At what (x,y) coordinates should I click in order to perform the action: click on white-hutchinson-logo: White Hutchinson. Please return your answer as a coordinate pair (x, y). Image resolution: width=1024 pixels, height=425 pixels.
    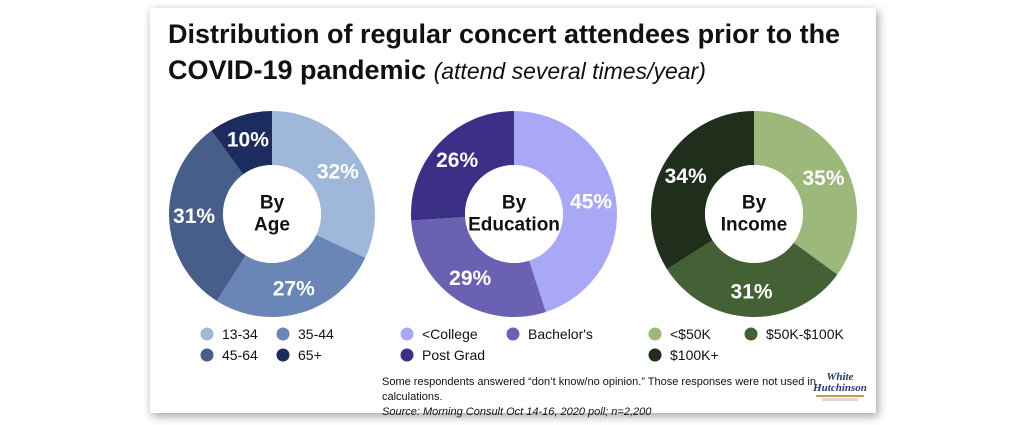
    Looking at the image, I should click on (840, 389).